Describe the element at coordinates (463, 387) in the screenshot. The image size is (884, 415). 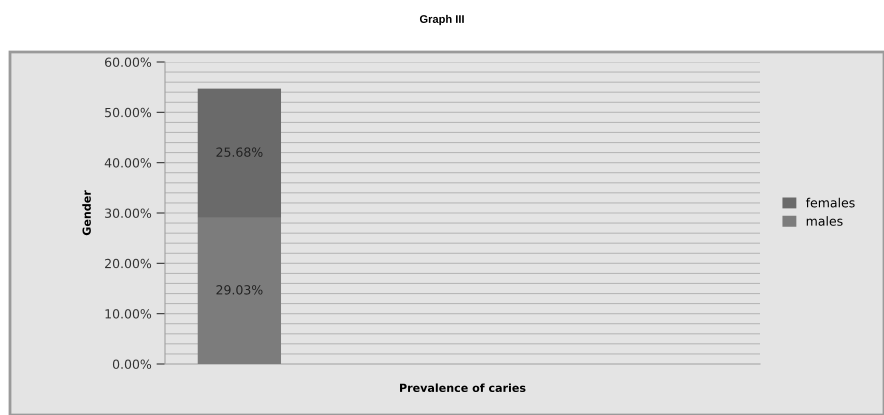
I see `x-axis-title: Prevalence of caries` at that location.